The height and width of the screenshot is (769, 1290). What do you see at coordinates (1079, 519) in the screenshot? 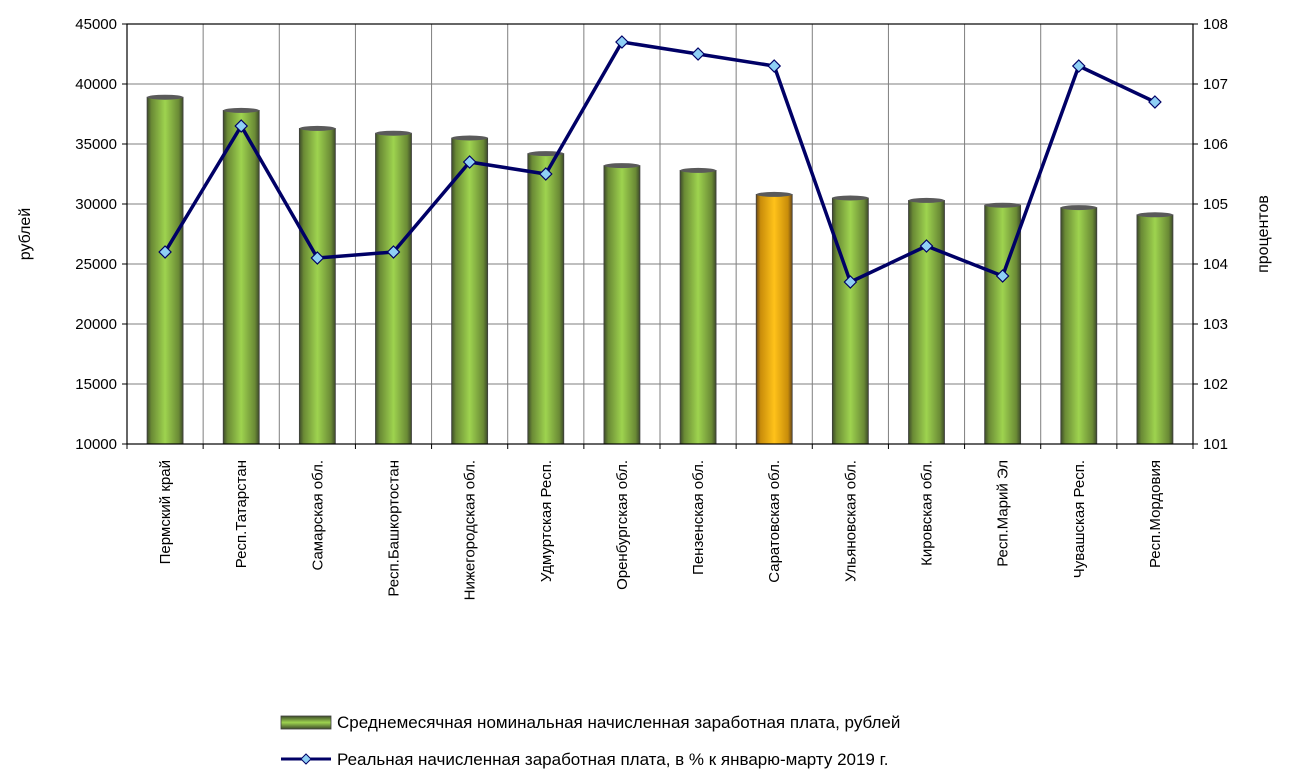
I see `x-tick-label: Чувашская Респ.` at bounding box center [1079, 519].